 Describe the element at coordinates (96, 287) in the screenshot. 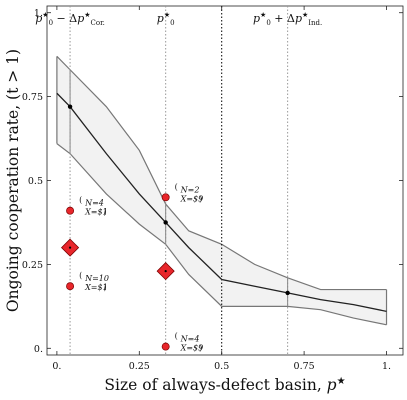

I see `annotation-x-1: X=$1` at that location.